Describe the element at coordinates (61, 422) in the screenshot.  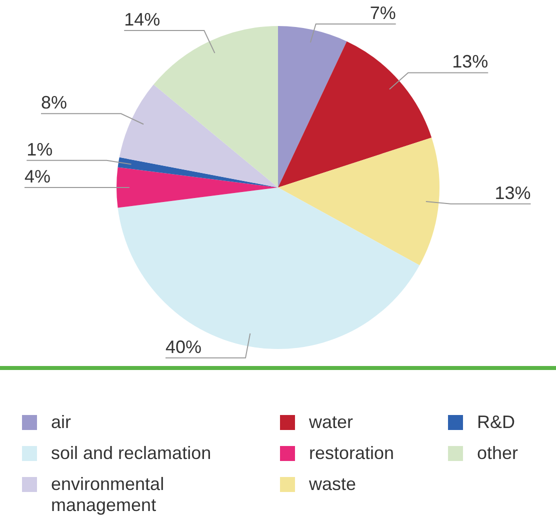
I see `legend-label: air` at that location.